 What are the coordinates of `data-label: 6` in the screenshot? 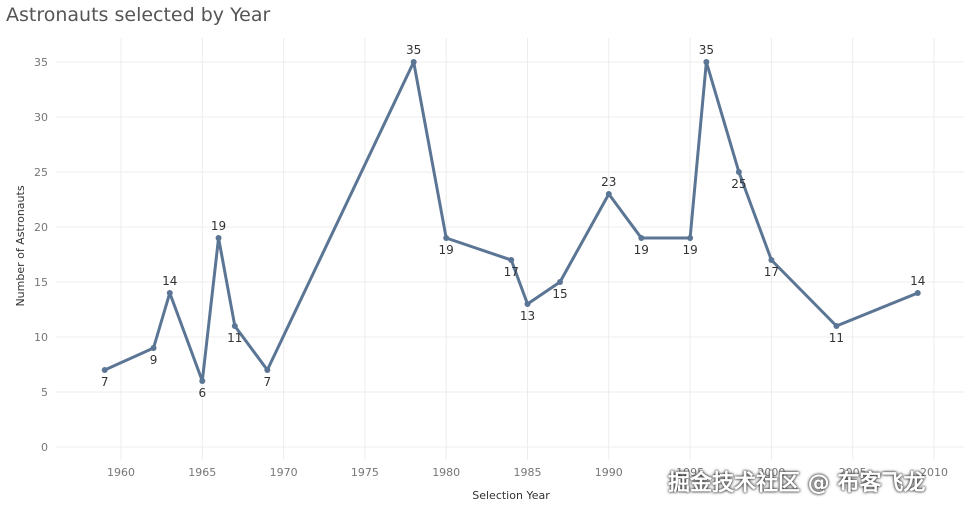 It's located at (202, 393).